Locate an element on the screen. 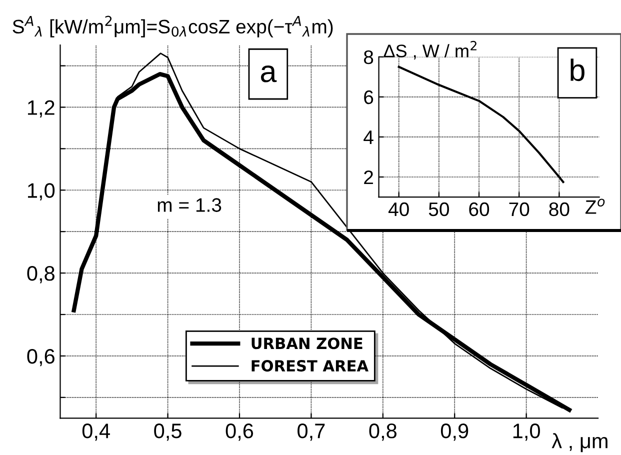 This screenshot has height=455, width=621. y-tick-label: 4 is located at coordinates (369, 137).